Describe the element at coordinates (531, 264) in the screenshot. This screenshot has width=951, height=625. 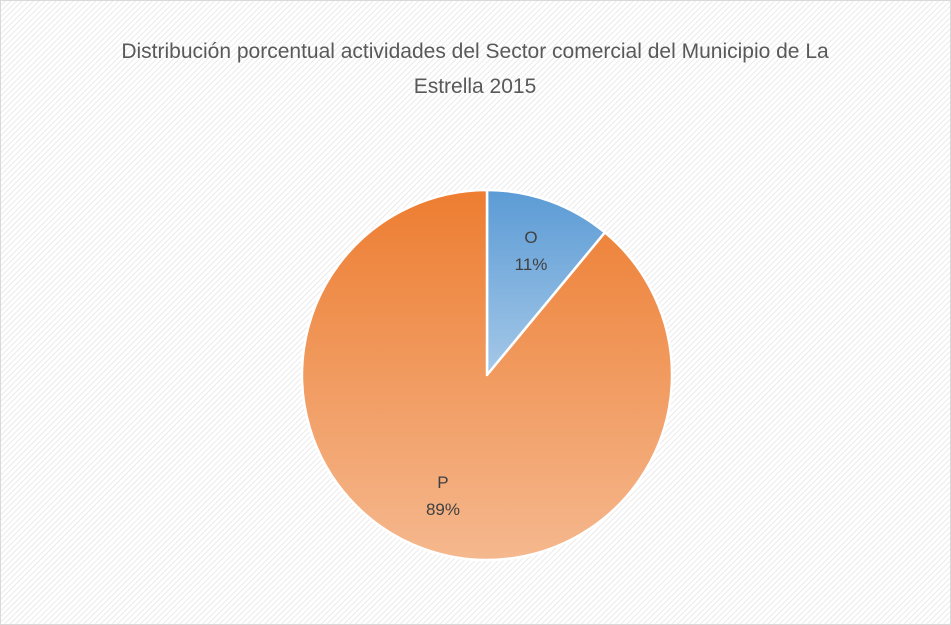
I see `slice-value-label: 11%` at that location.